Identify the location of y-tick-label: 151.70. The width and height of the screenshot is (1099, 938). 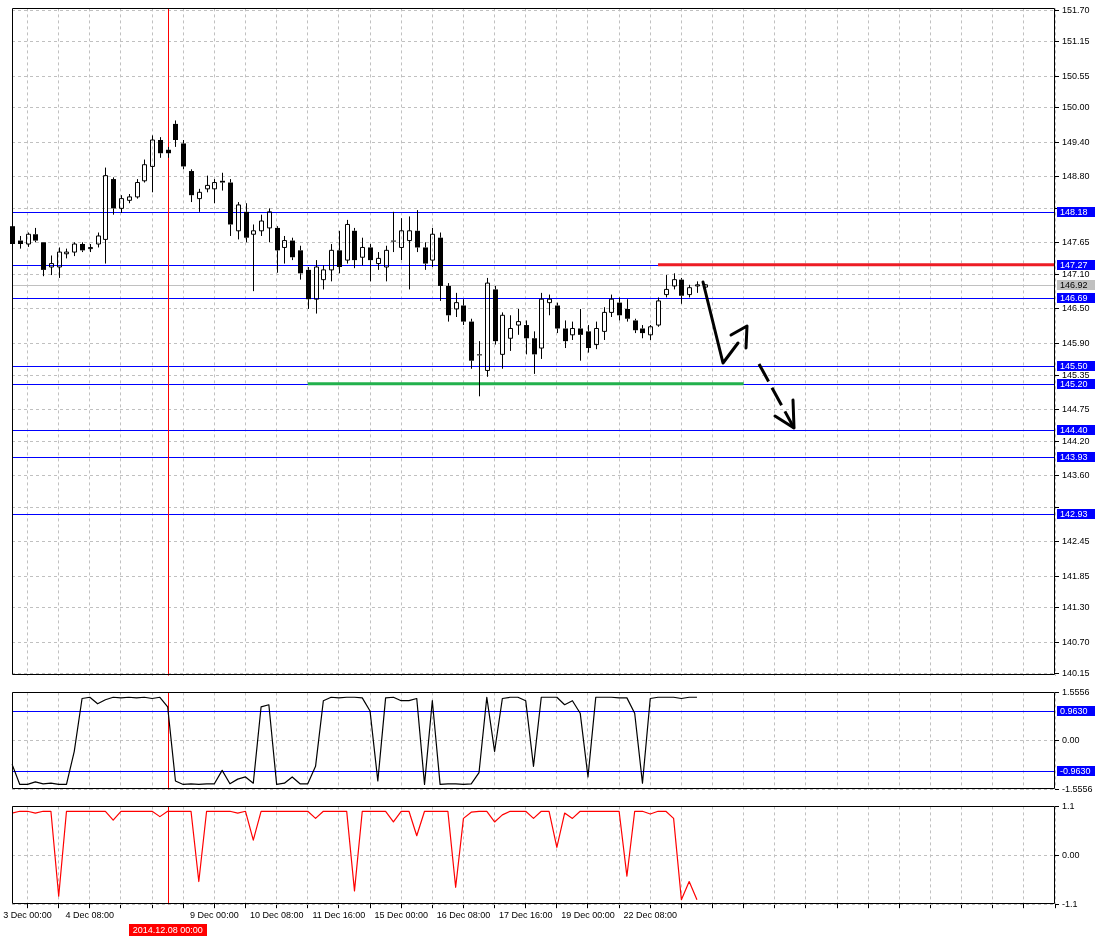
(1076, 9).